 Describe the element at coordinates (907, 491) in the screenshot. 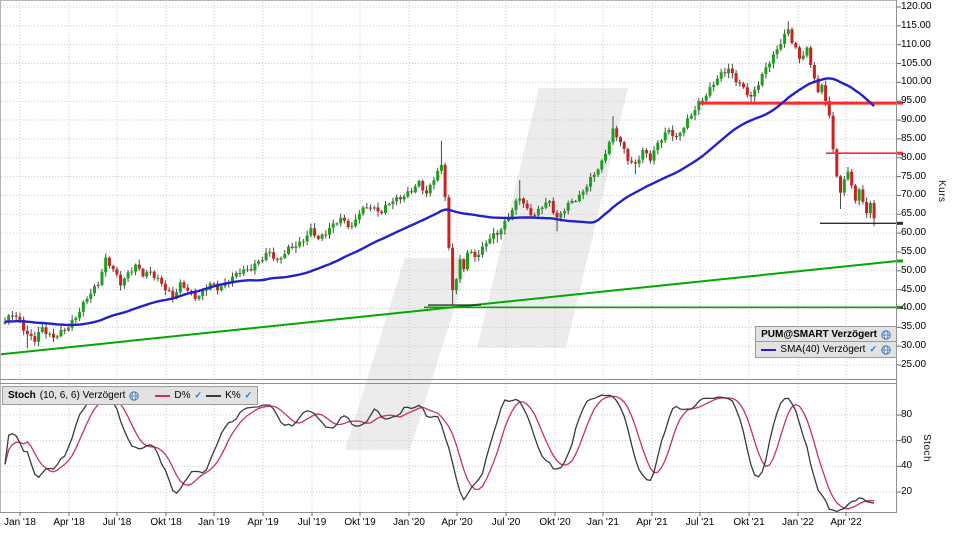

I see `stoch-tick-label: 20` at that location.